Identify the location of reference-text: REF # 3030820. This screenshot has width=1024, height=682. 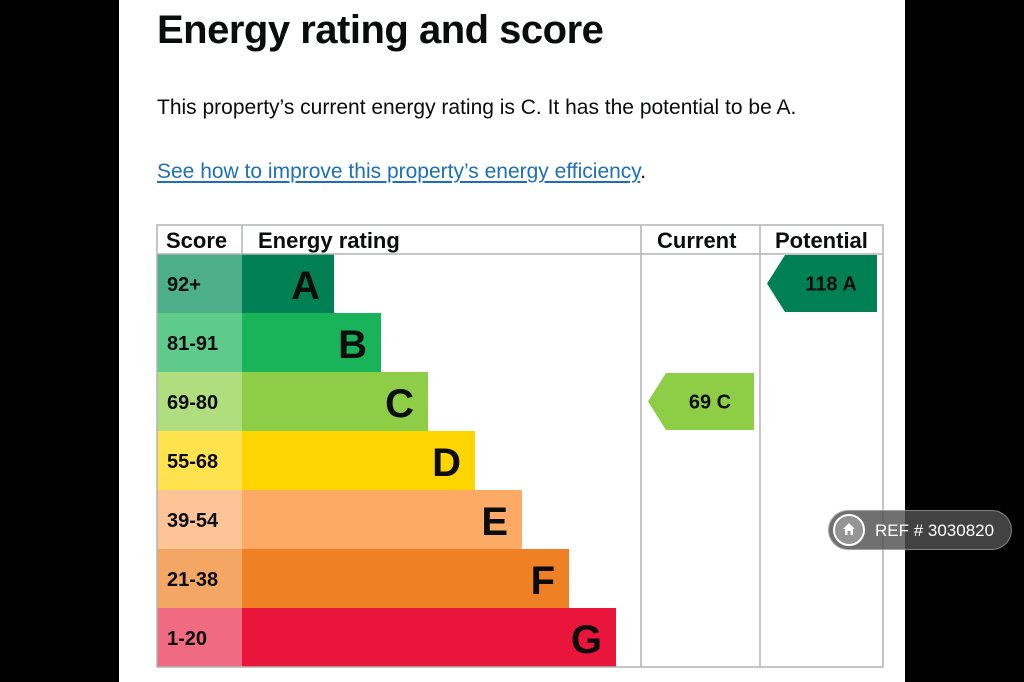
(935, 530).